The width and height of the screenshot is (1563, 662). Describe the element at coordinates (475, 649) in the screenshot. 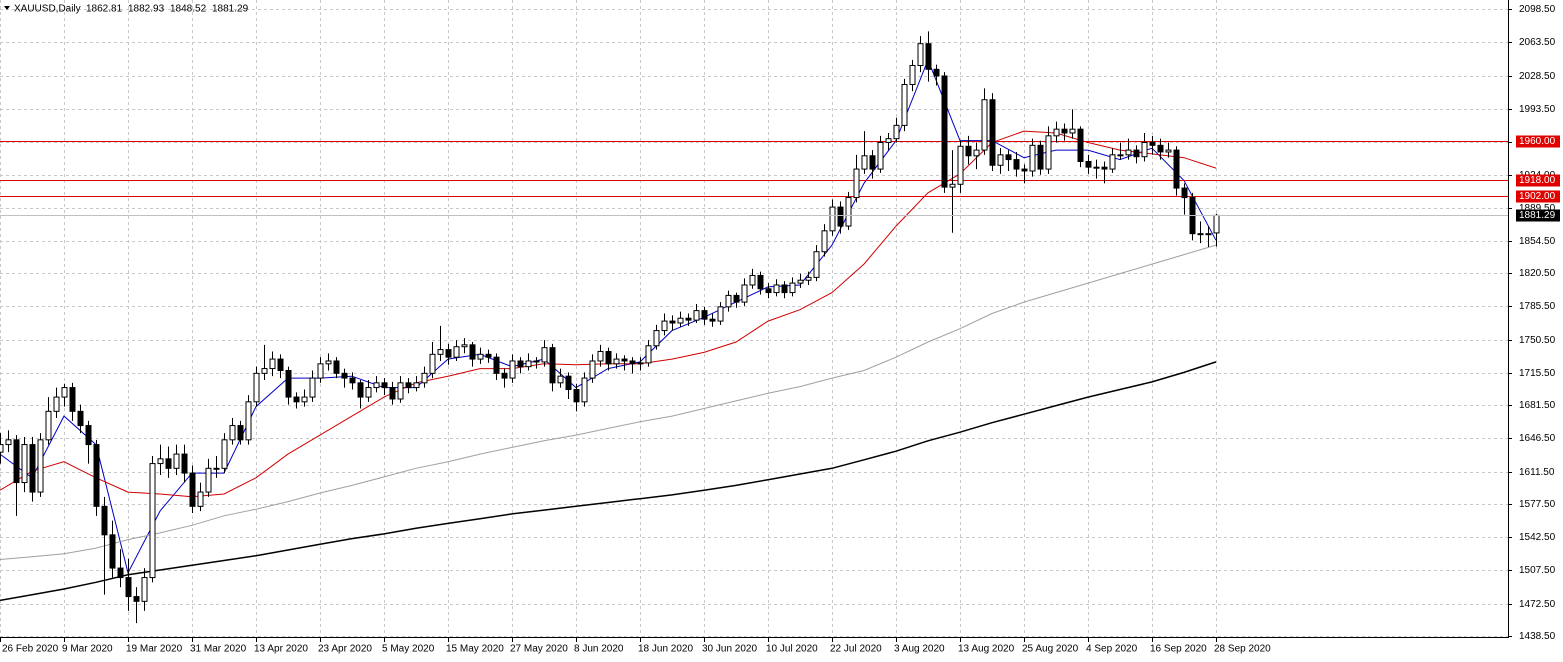

I see `x-tick-label: 15 May 2020` at that location.